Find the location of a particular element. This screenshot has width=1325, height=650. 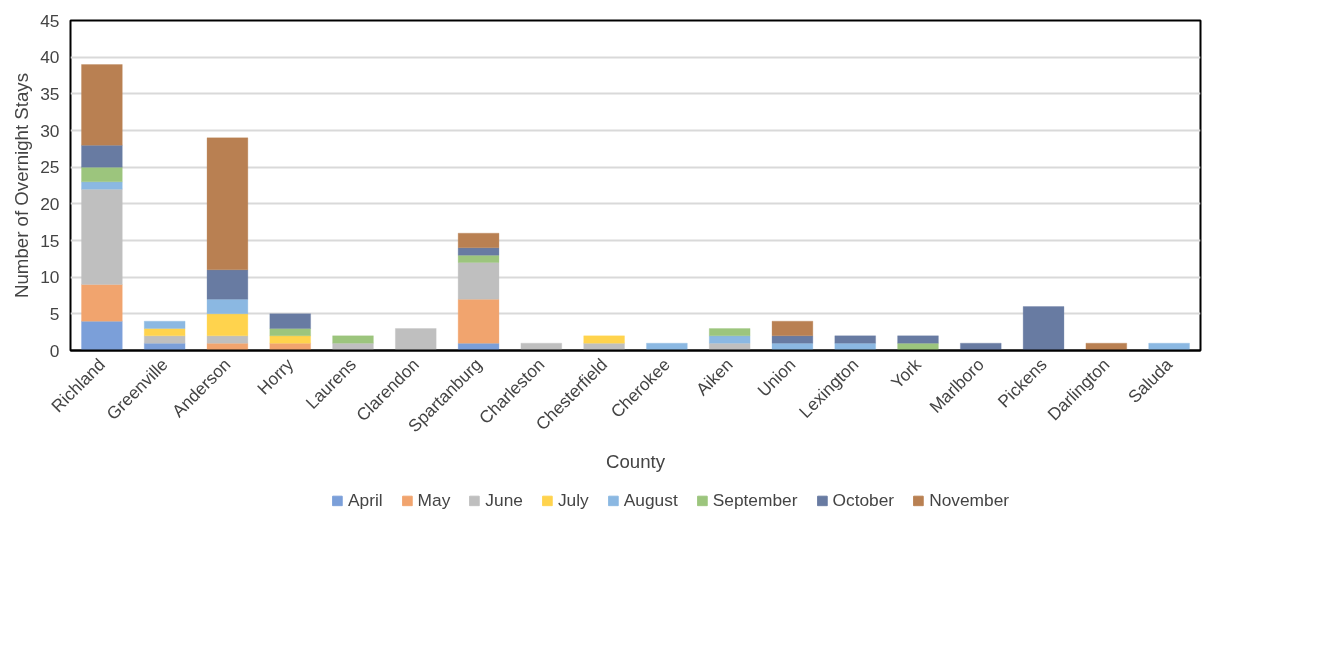

y-axis-title: Number of Overnight Stays is located at coordinates (22, 185).